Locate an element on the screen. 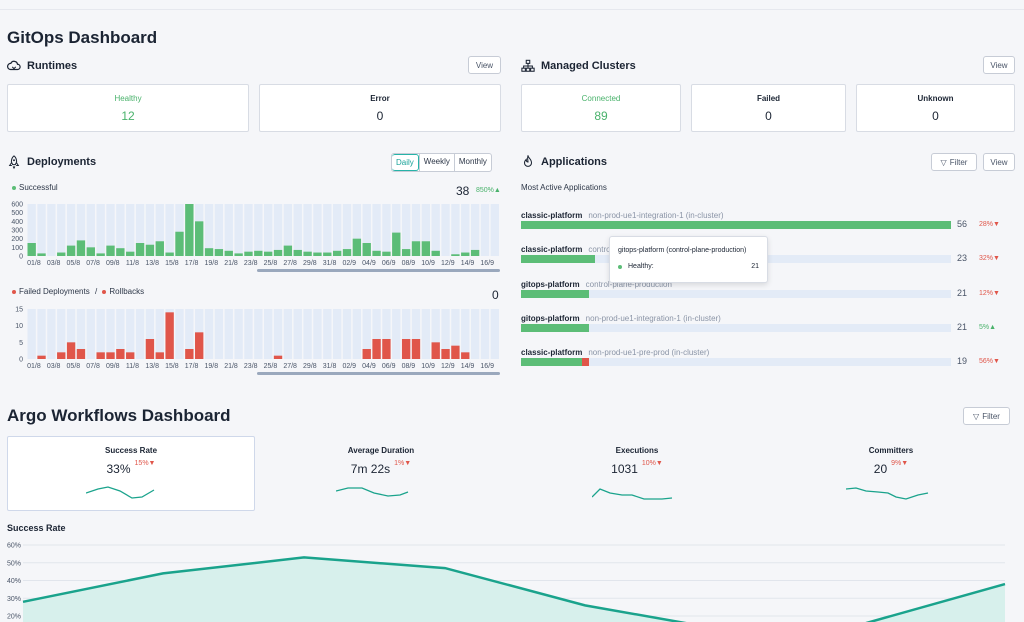  clusters-view-button: View is located at coordinates (999, 65).